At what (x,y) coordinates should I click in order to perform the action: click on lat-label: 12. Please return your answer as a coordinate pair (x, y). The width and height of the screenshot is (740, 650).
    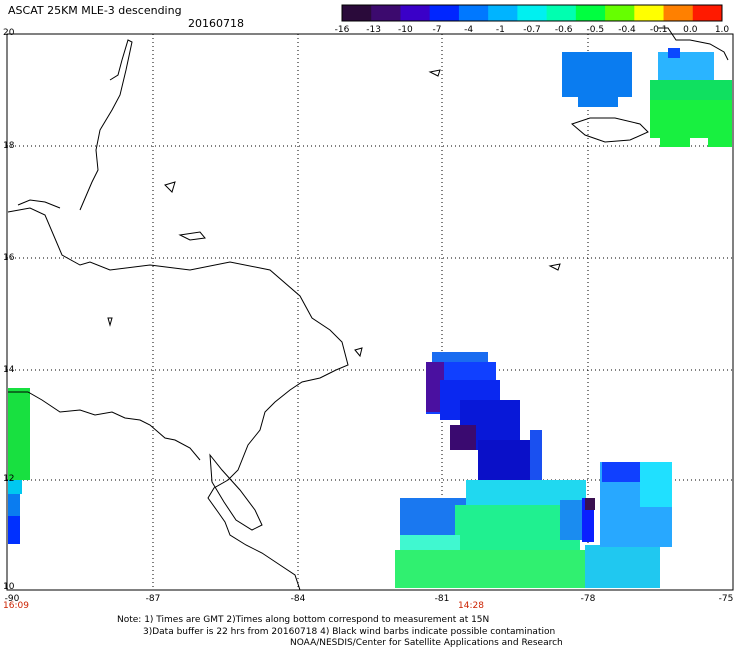
    Looking at the image, I should click on (9, 479).